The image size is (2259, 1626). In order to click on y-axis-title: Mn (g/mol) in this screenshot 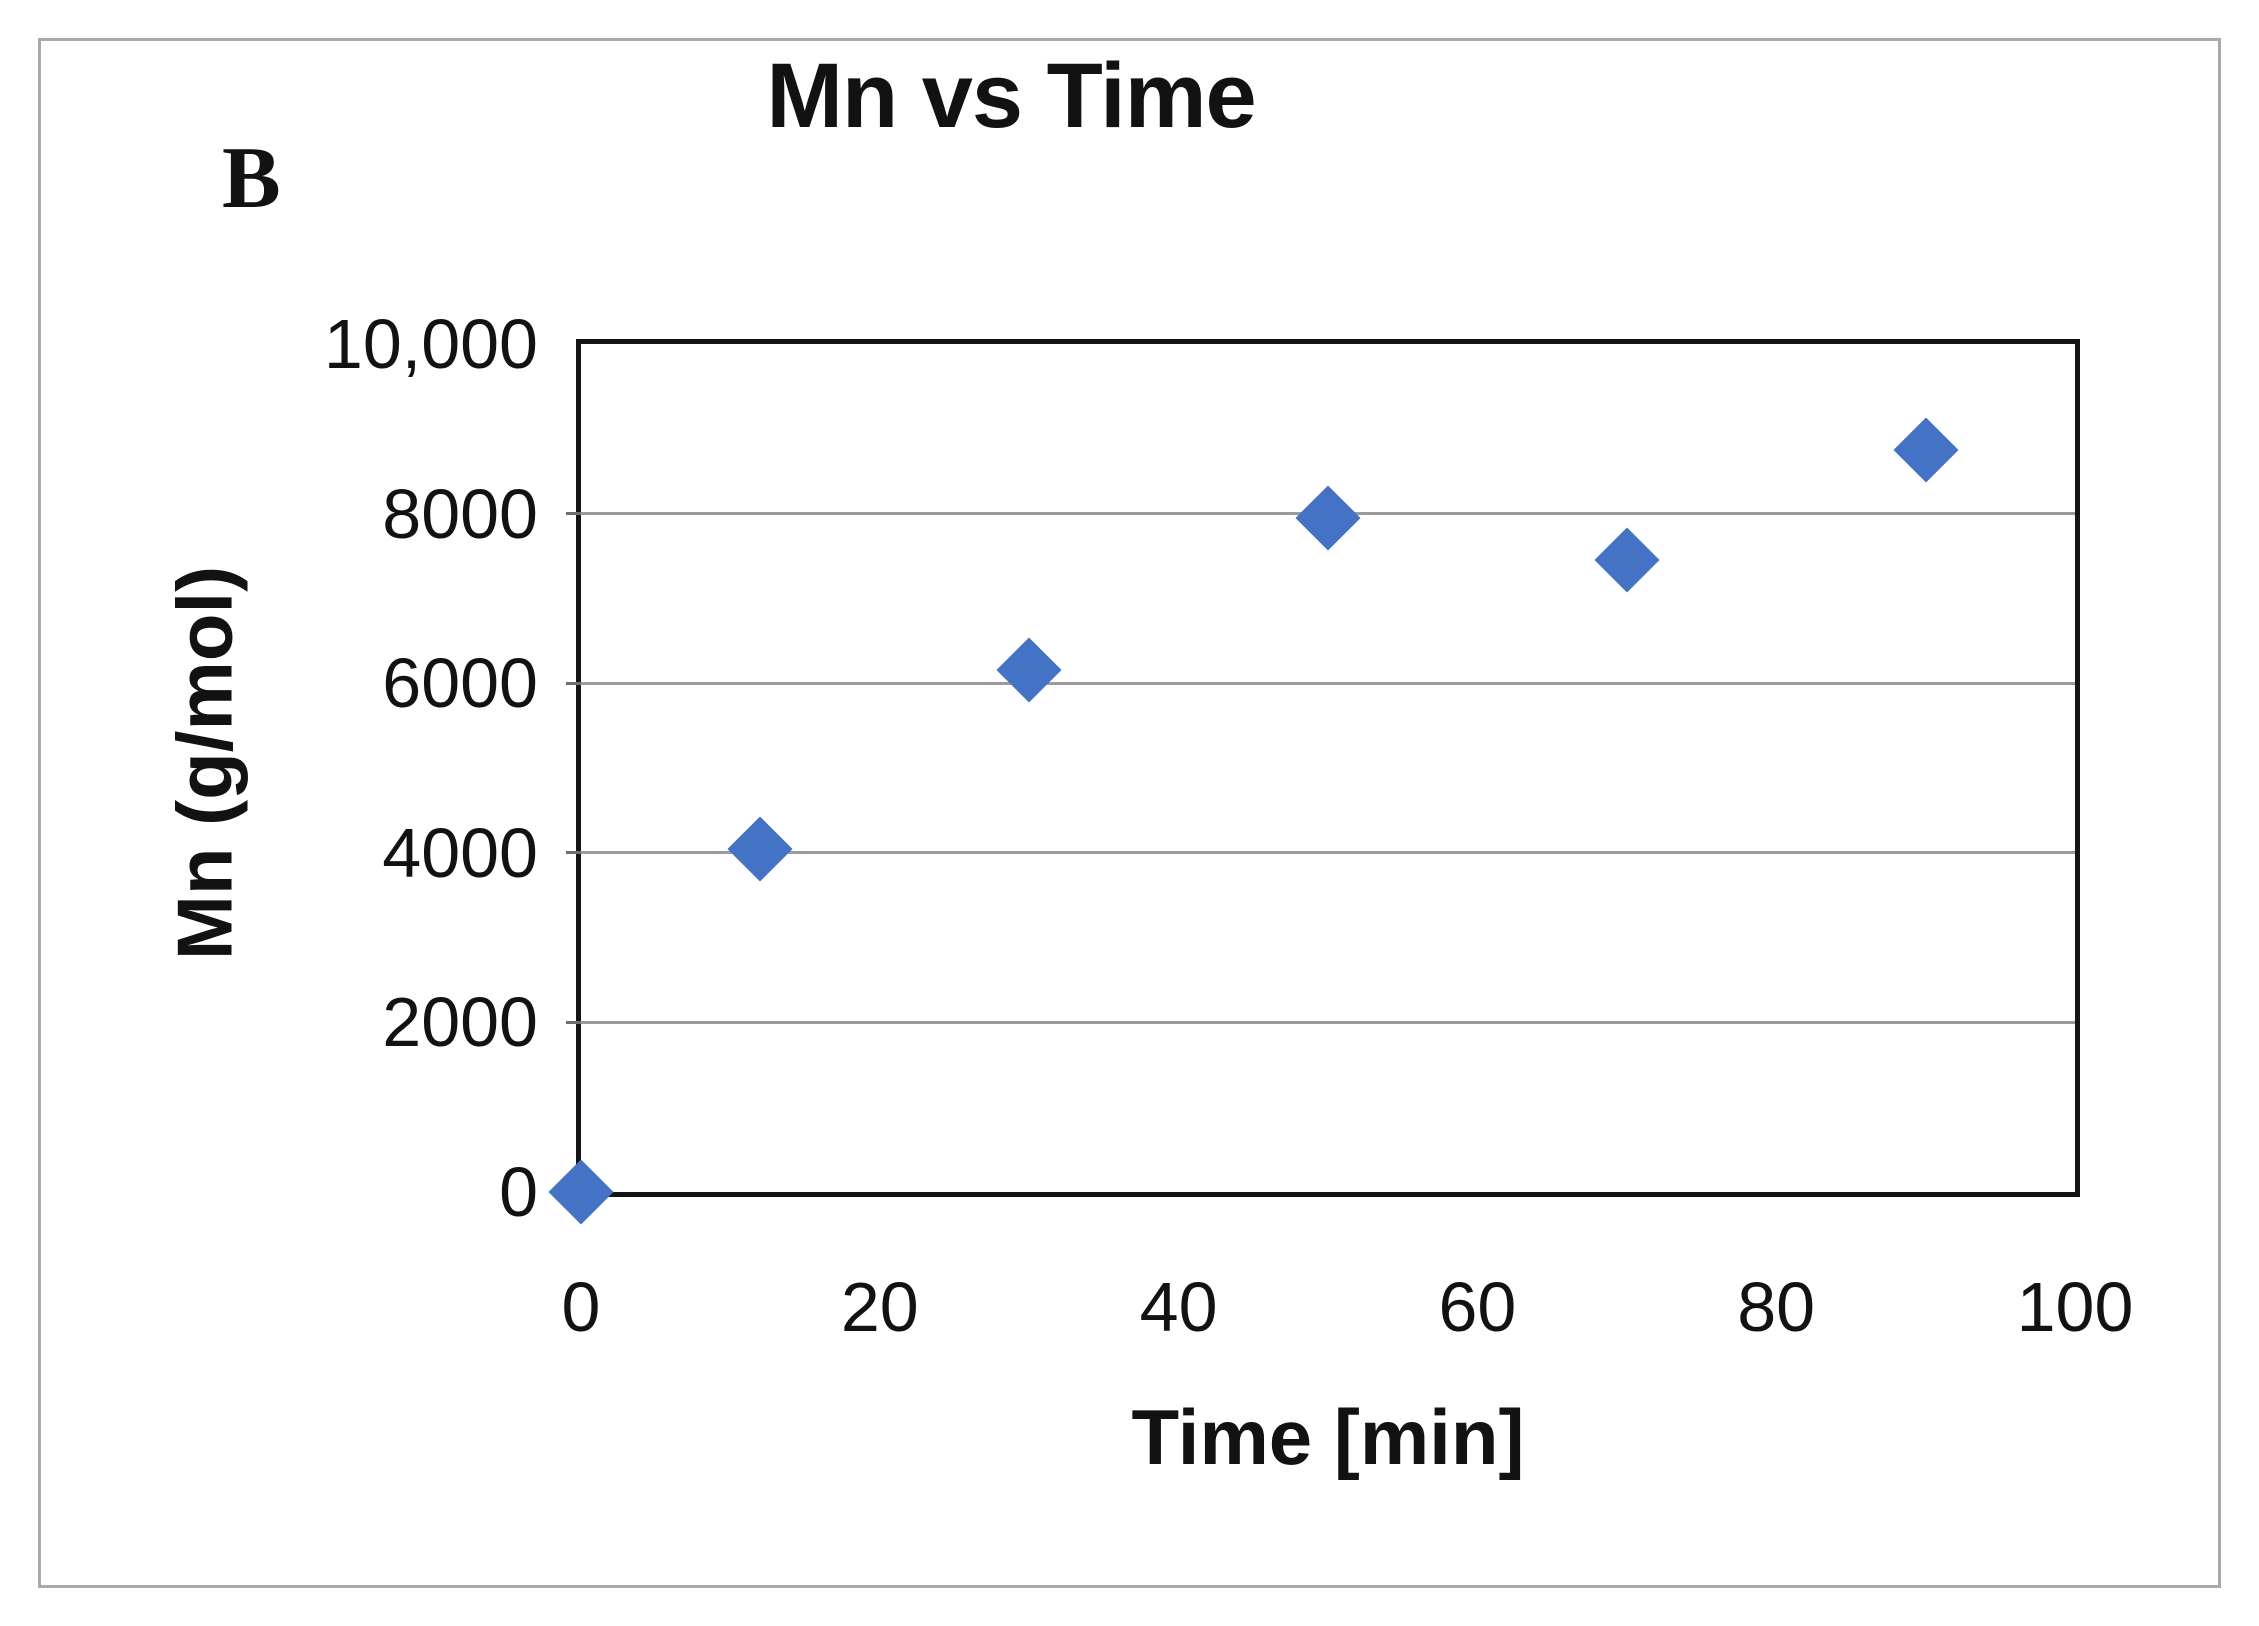, I will do `click(204, 763)`.